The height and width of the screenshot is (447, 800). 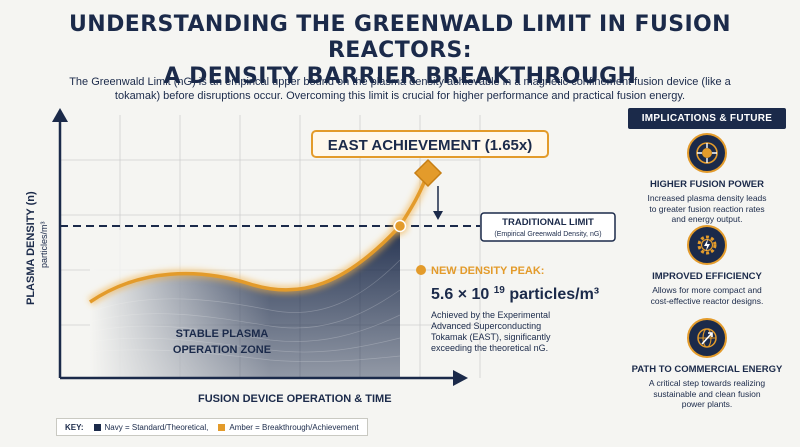 What do you see at coordinates (180, 304) in the screenshot?
I see `zone-fade` at bounding box center [180, 304].